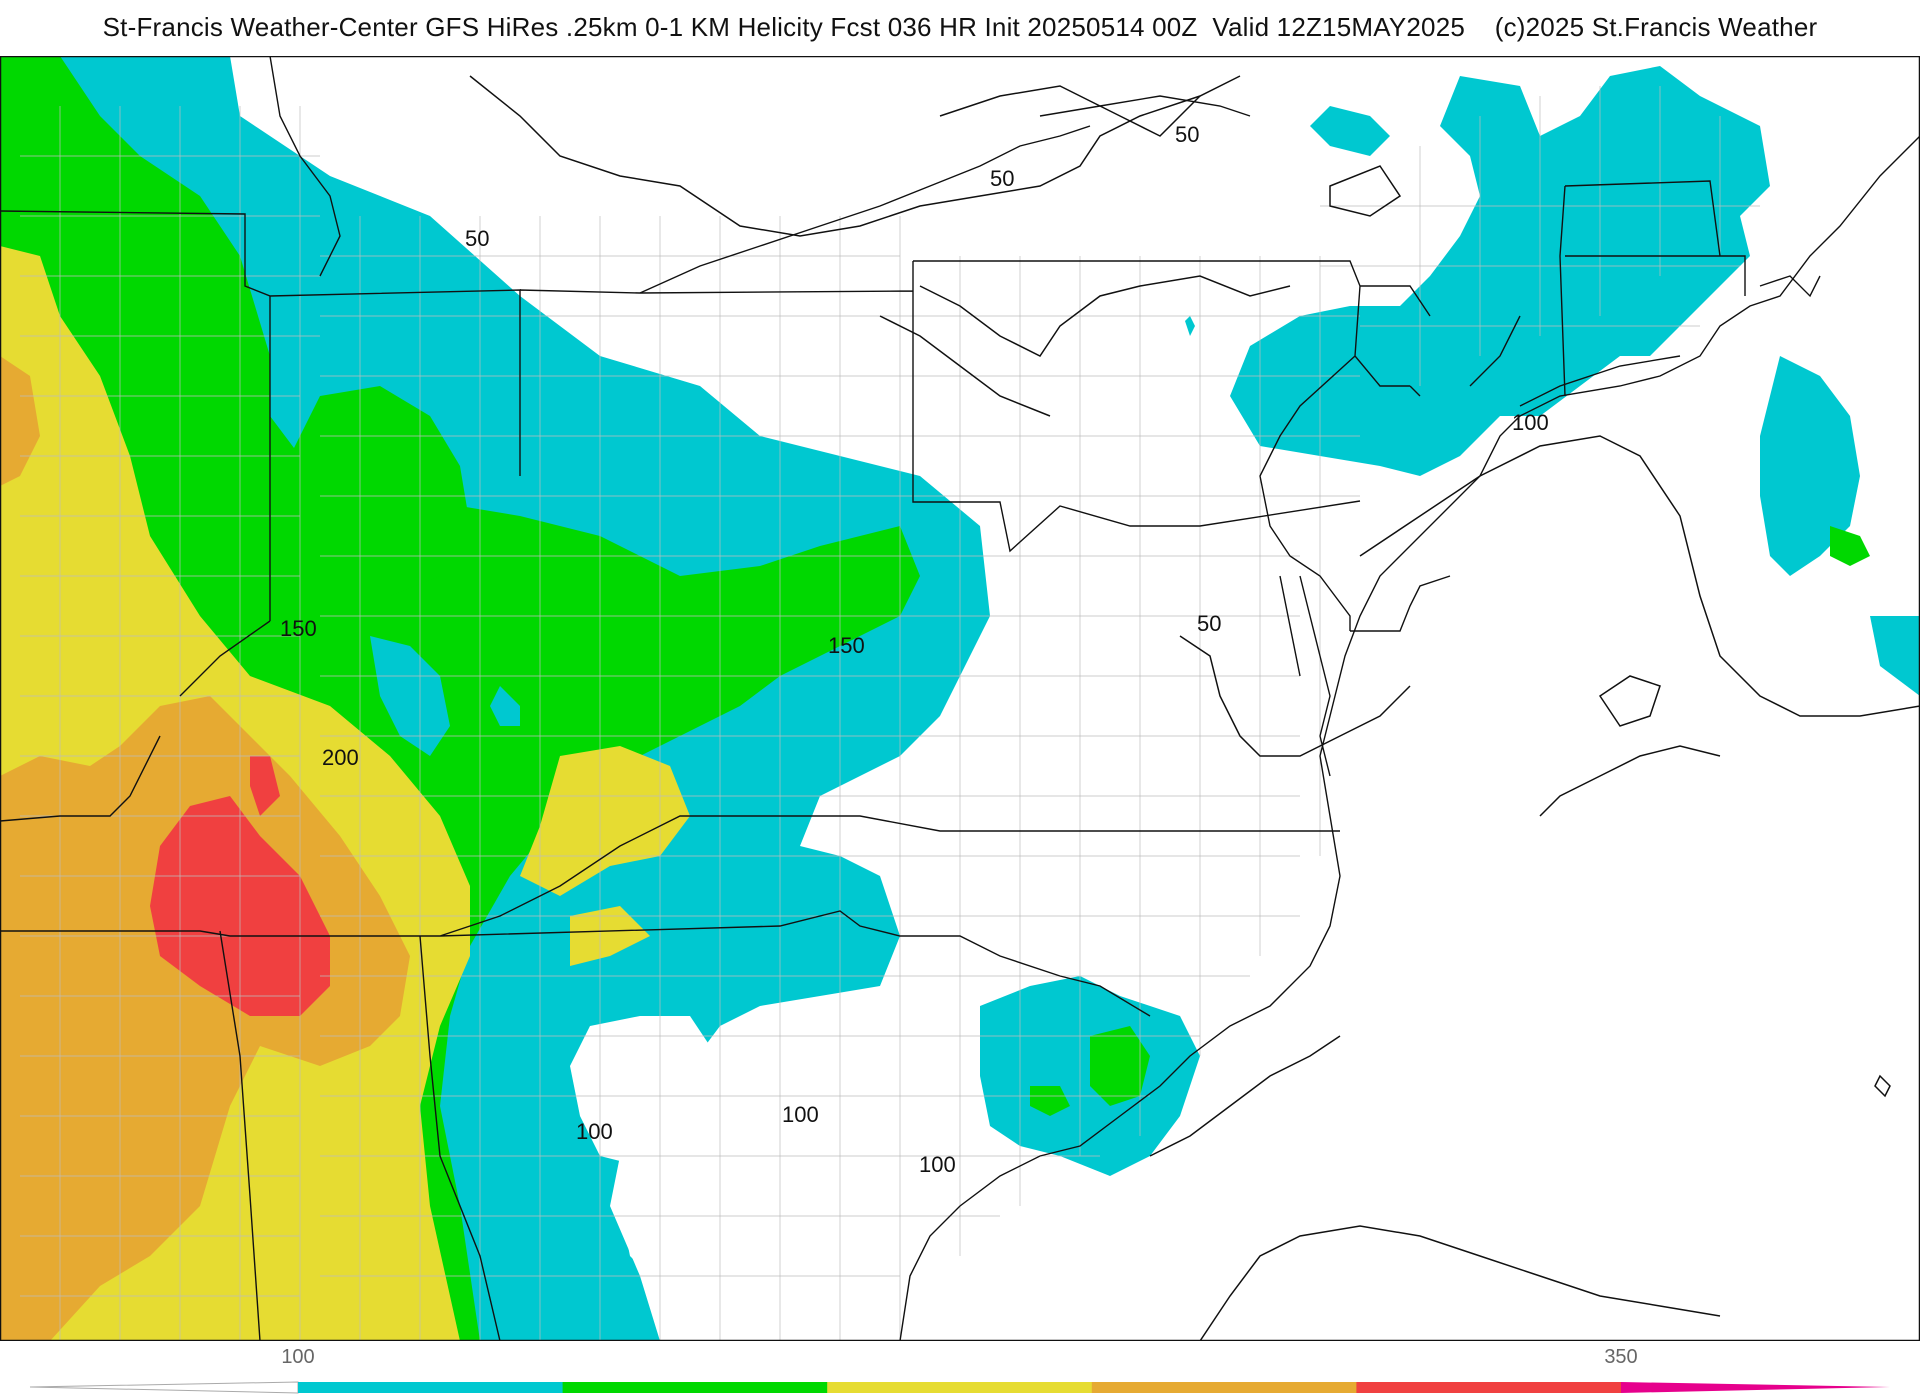  I want to click on lake-michigan, so click(305, 166).